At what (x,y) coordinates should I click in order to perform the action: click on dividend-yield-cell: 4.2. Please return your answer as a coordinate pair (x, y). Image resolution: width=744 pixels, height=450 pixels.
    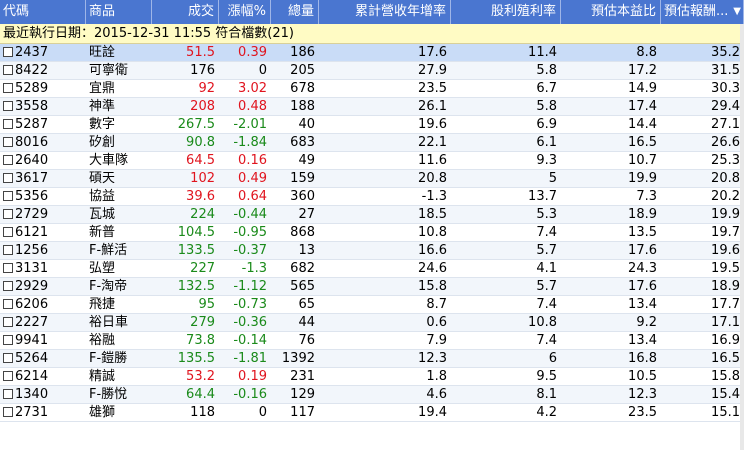
    Looking at the image, I should click on (546, 412).